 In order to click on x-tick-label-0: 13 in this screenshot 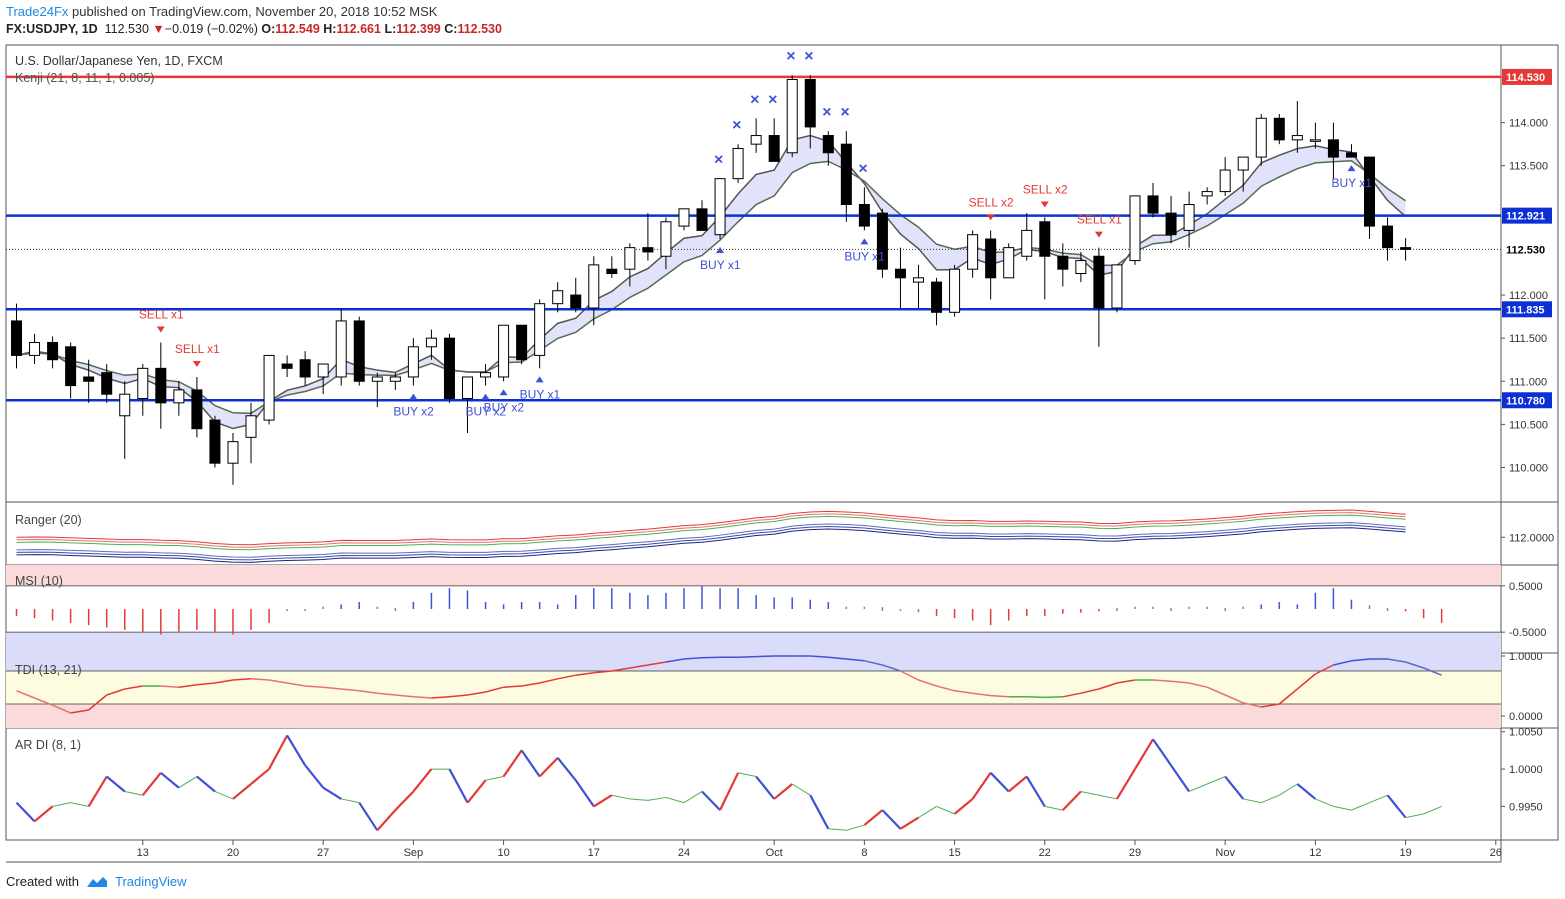, I will do `click(143, 853)`.